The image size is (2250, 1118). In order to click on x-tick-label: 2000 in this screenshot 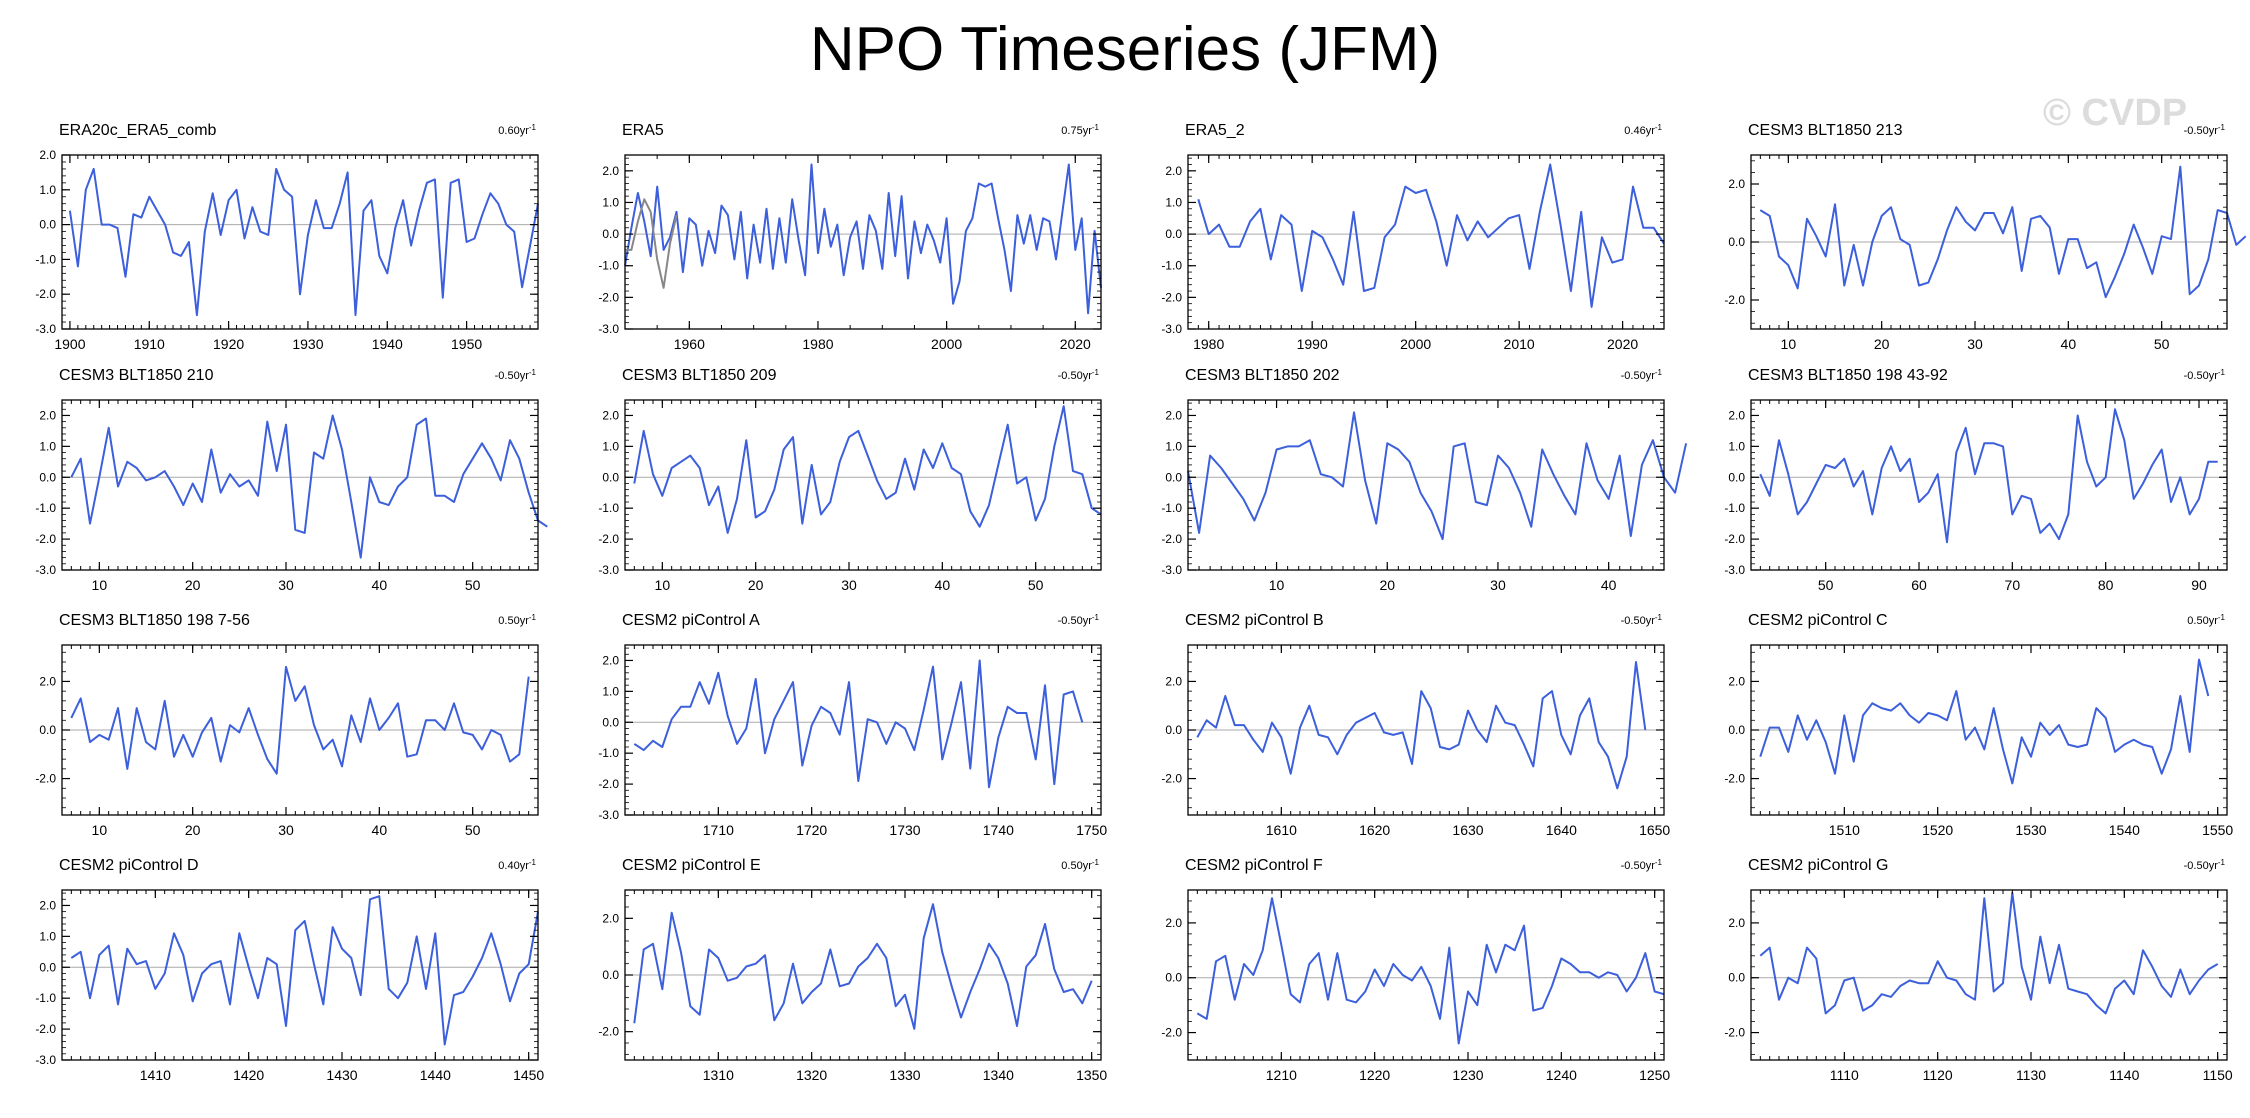, I will do `click(946, 344)`.